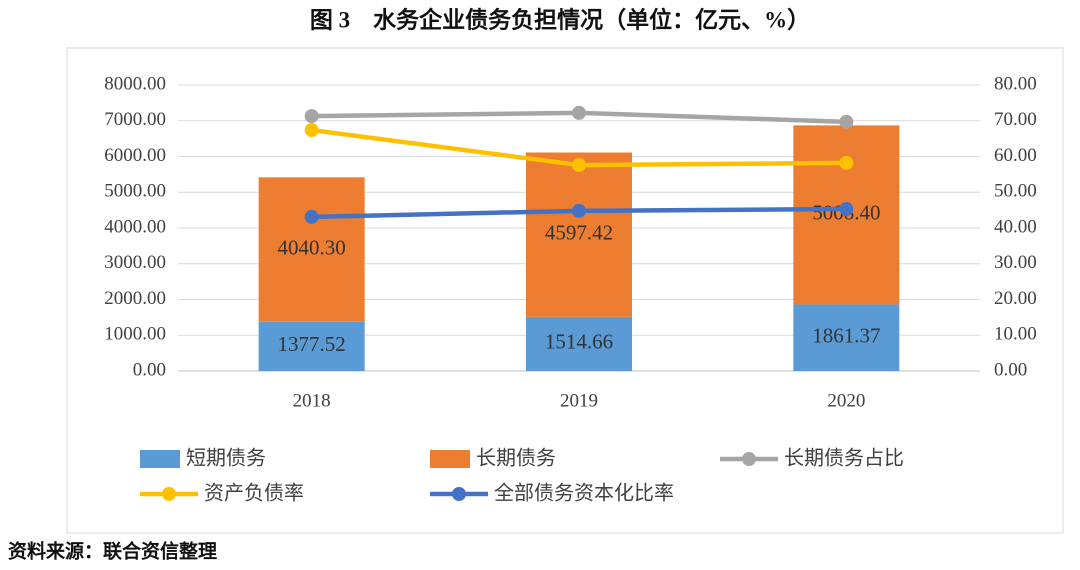  I want to click on legend-label: 长期债务占比, so click(844, 458).